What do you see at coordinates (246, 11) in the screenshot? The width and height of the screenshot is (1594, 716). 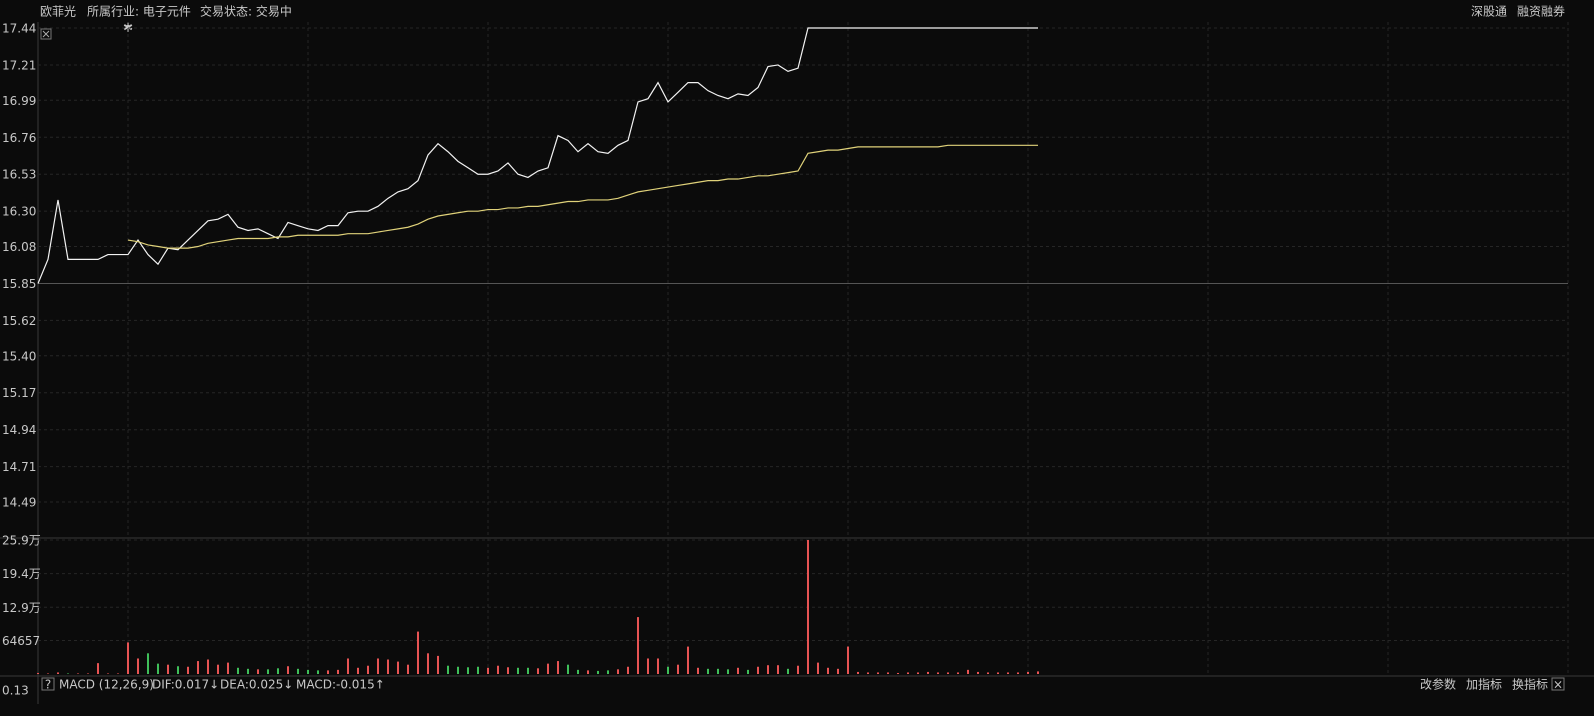 I see `trade-status: 交易状态: 交易中` at bounding box center [246, 11].